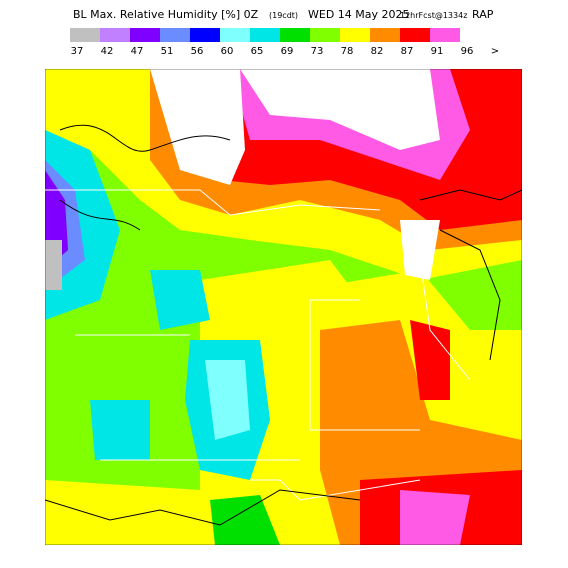 The width and height of the screenshot is (568, 568). What do you see at coordinates (257, 51) in the screenshot?
I see `legend-label: 65` at bounding box center [257, 51].